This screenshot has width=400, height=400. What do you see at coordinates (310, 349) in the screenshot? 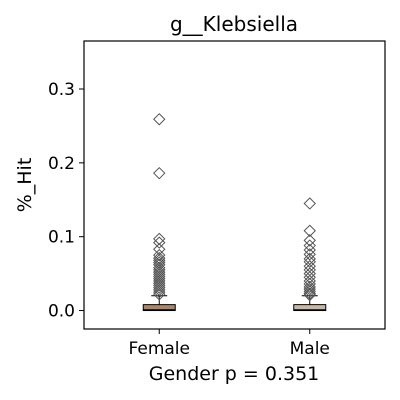
I see `x-tick-label: Male` at bounding box center [310, 349].